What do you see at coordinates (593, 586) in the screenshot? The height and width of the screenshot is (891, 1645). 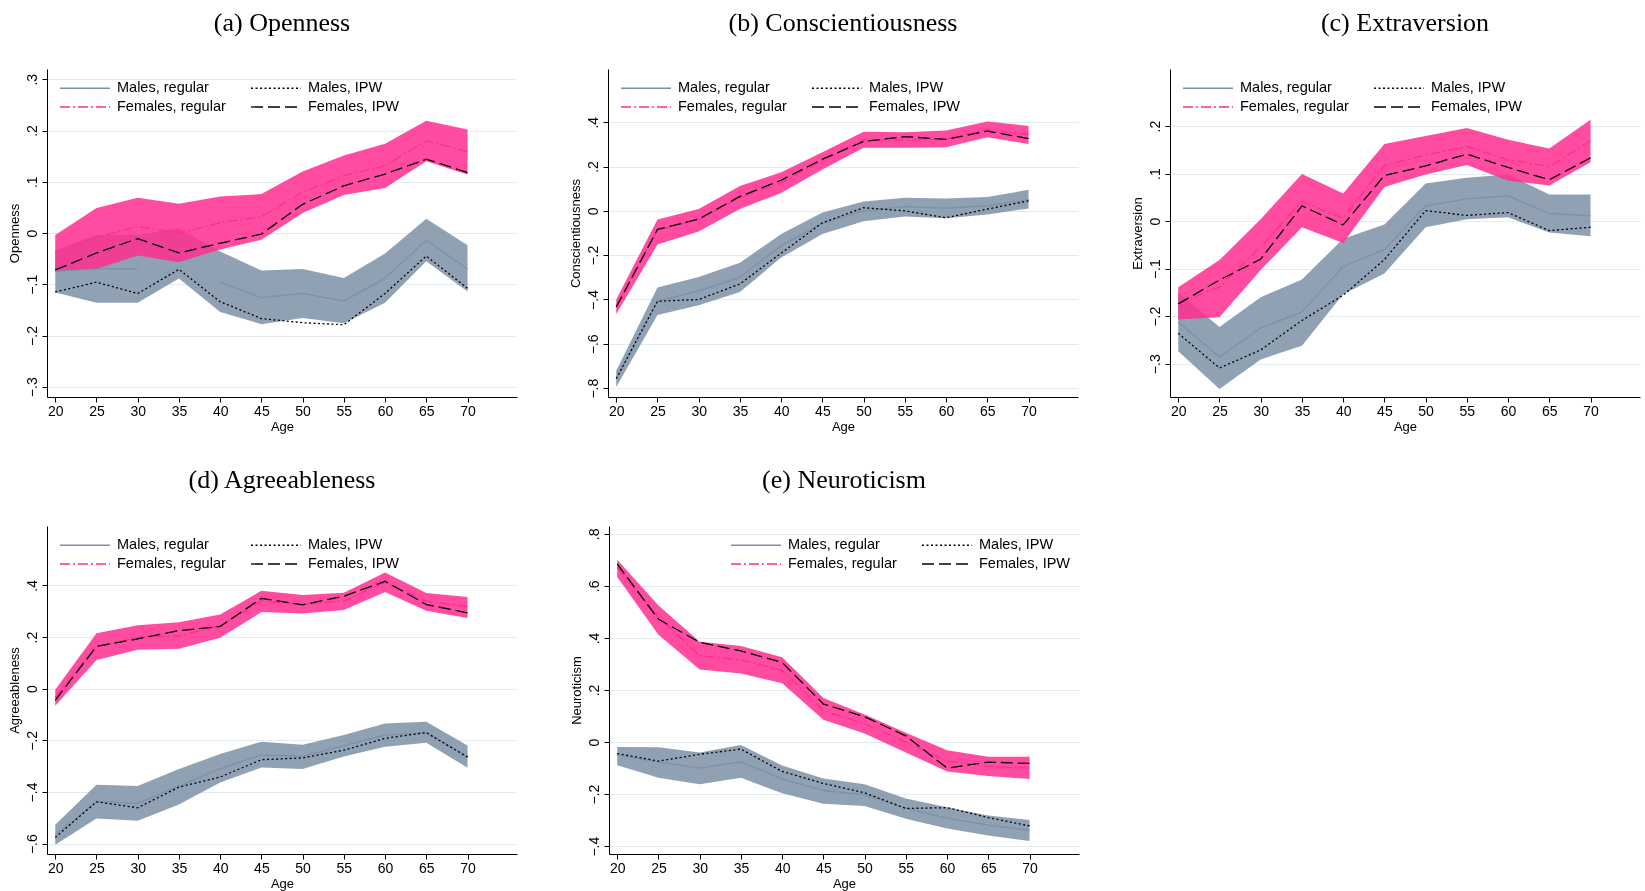 I see `y-tick-label: .6` at bounding box center [593, 586].